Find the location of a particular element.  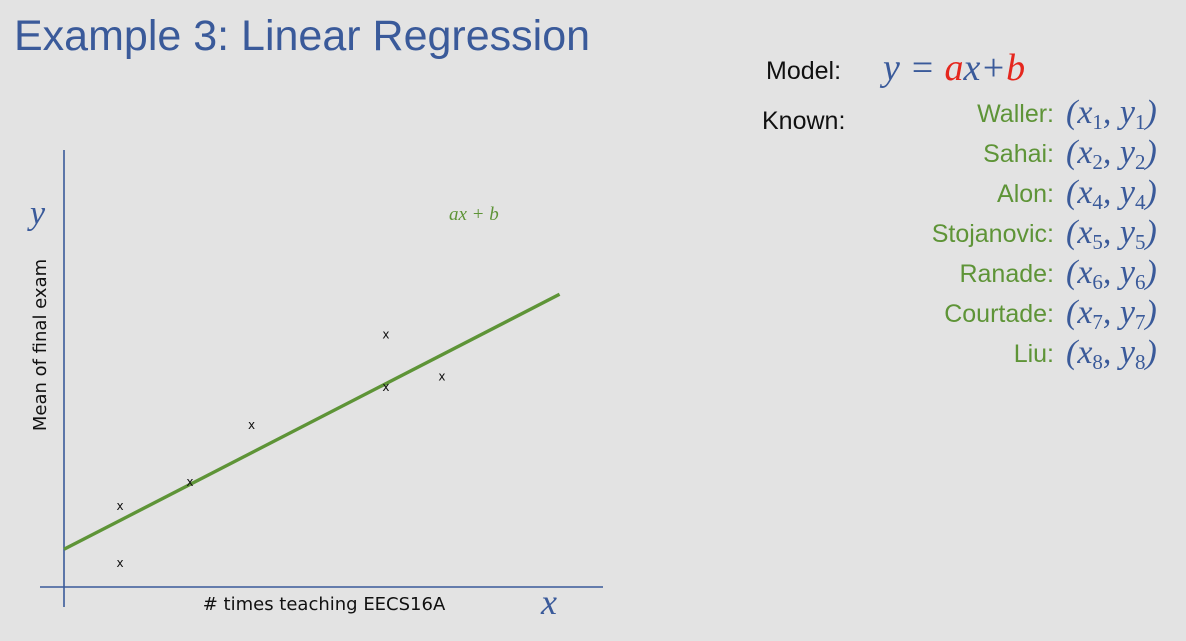

y-axis-symbol: y is located at coordinates (36, 213).